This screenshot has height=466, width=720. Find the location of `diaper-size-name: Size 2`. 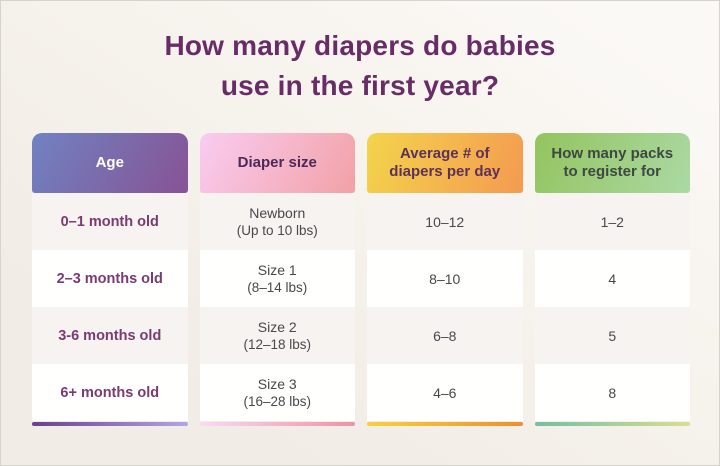

diaper-size-name: Size 2 is located at coordinates (277, 326).